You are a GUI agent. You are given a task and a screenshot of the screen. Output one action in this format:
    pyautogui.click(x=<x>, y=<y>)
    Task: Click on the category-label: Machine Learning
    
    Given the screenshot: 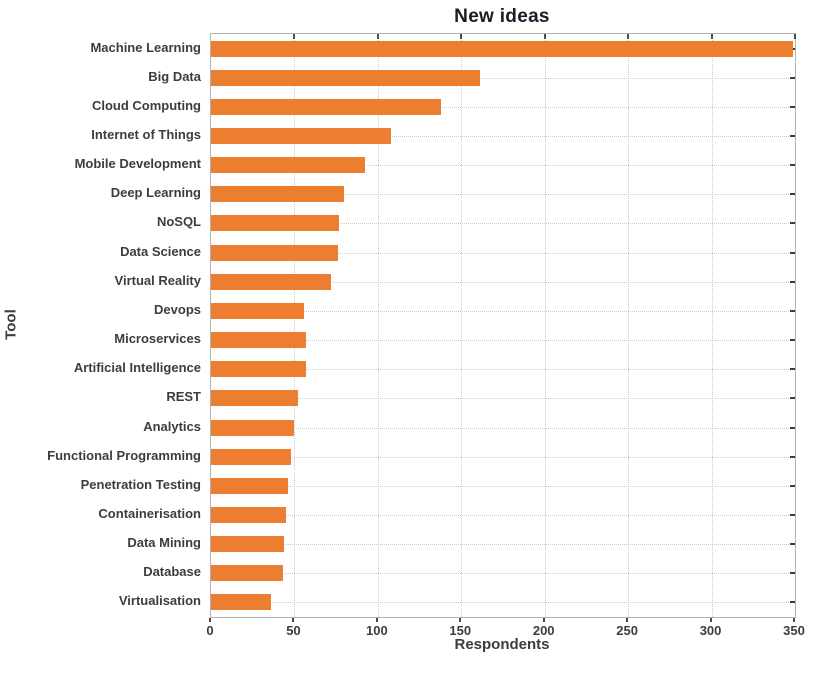 What is the action you would take?
    pyautogui.click(x=145, y=47)
    